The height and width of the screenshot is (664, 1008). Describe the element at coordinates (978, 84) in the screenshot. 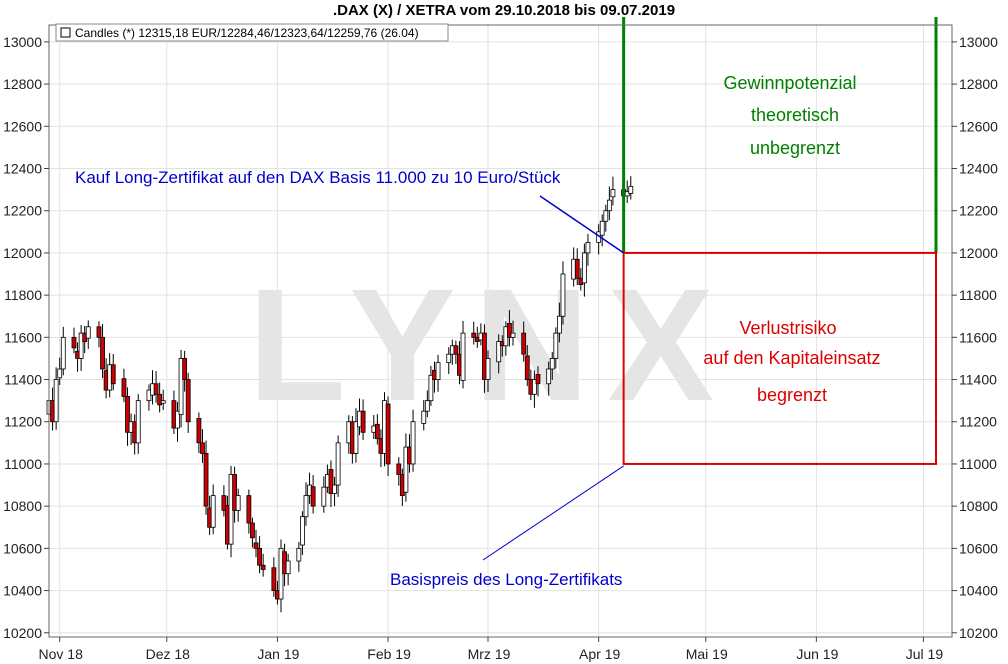

I see `y-tick-label: 12800` at that location.